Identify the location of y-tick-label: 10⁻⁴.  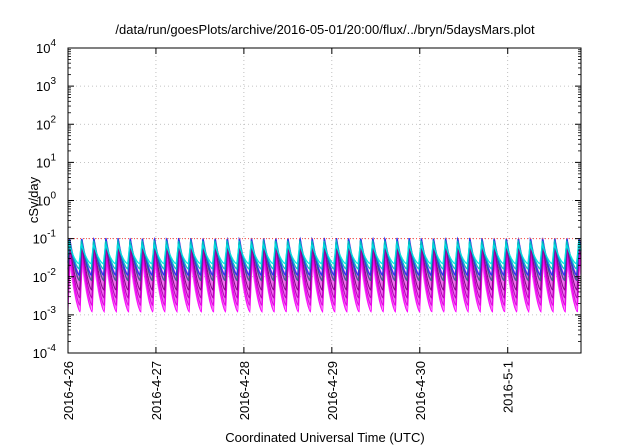
(45, 352).